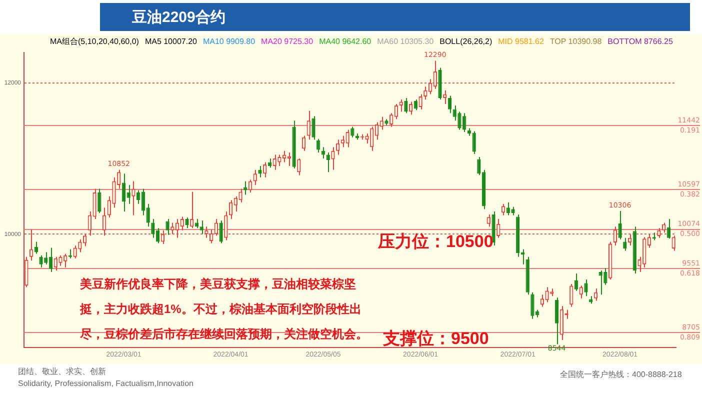  Describe the element at coordinates (436, 242) in the screenshot. I see `annotation: 压力位：10500` at that location.